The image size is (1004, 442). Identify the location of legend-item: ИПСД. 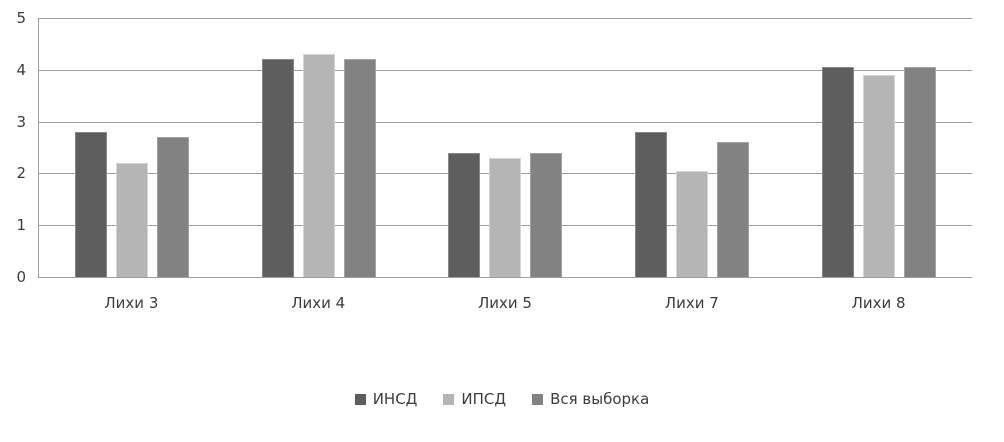
(474, 399).